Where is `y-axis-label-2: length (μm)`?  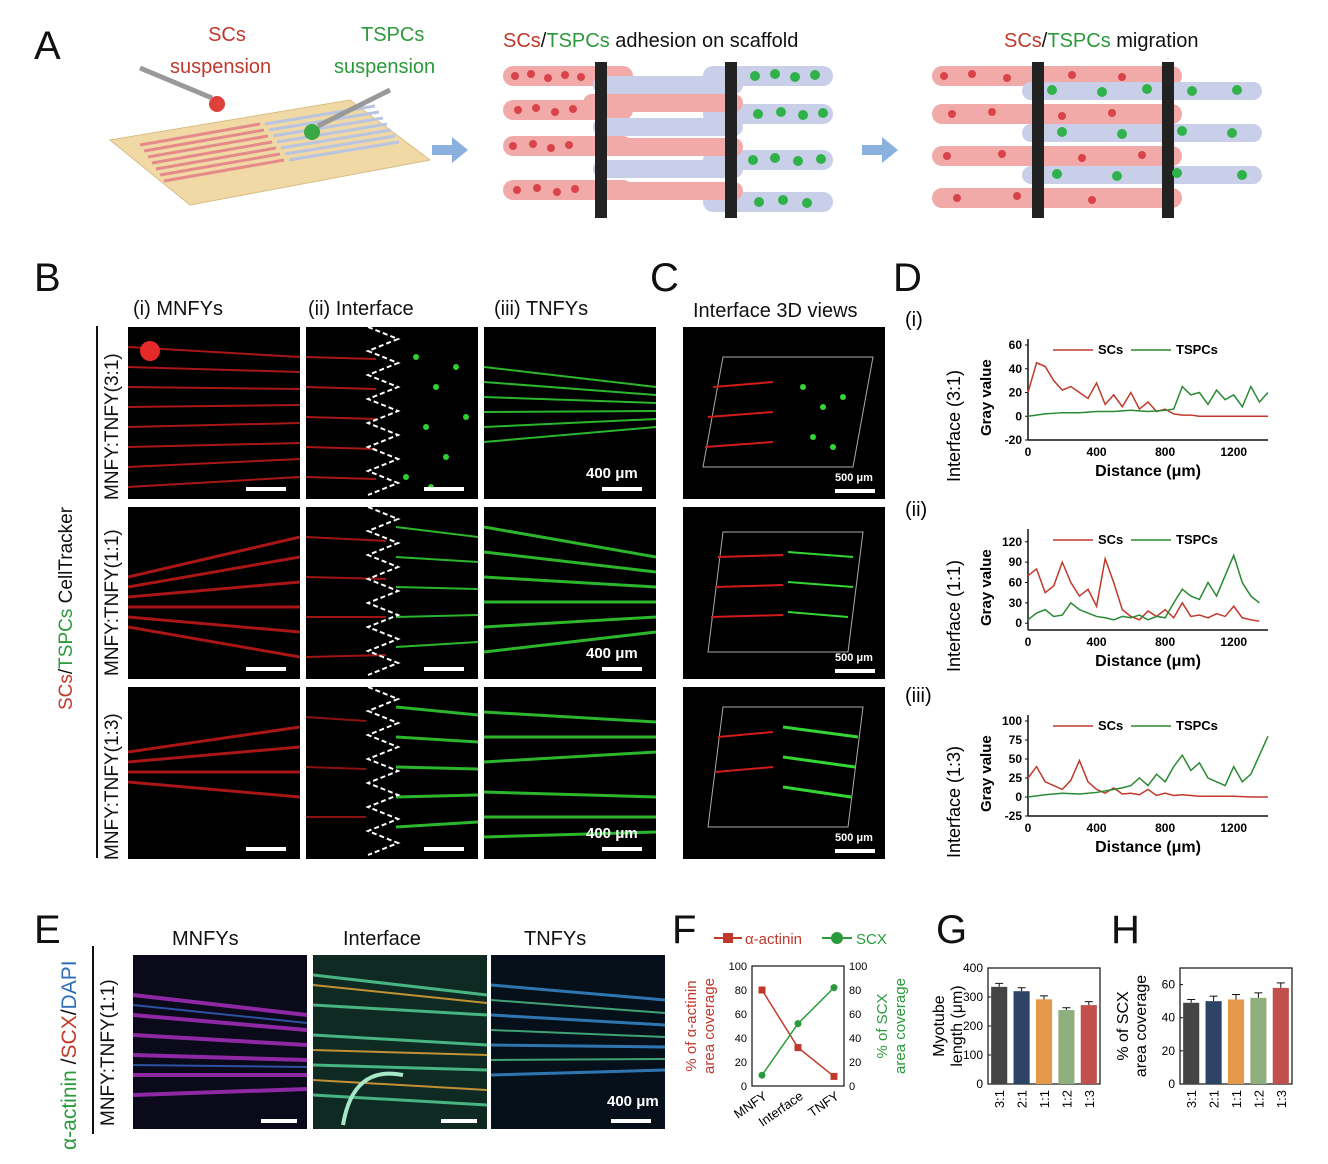 y-axis-label-2: length (μm) is located at coordinates (957, 1025).